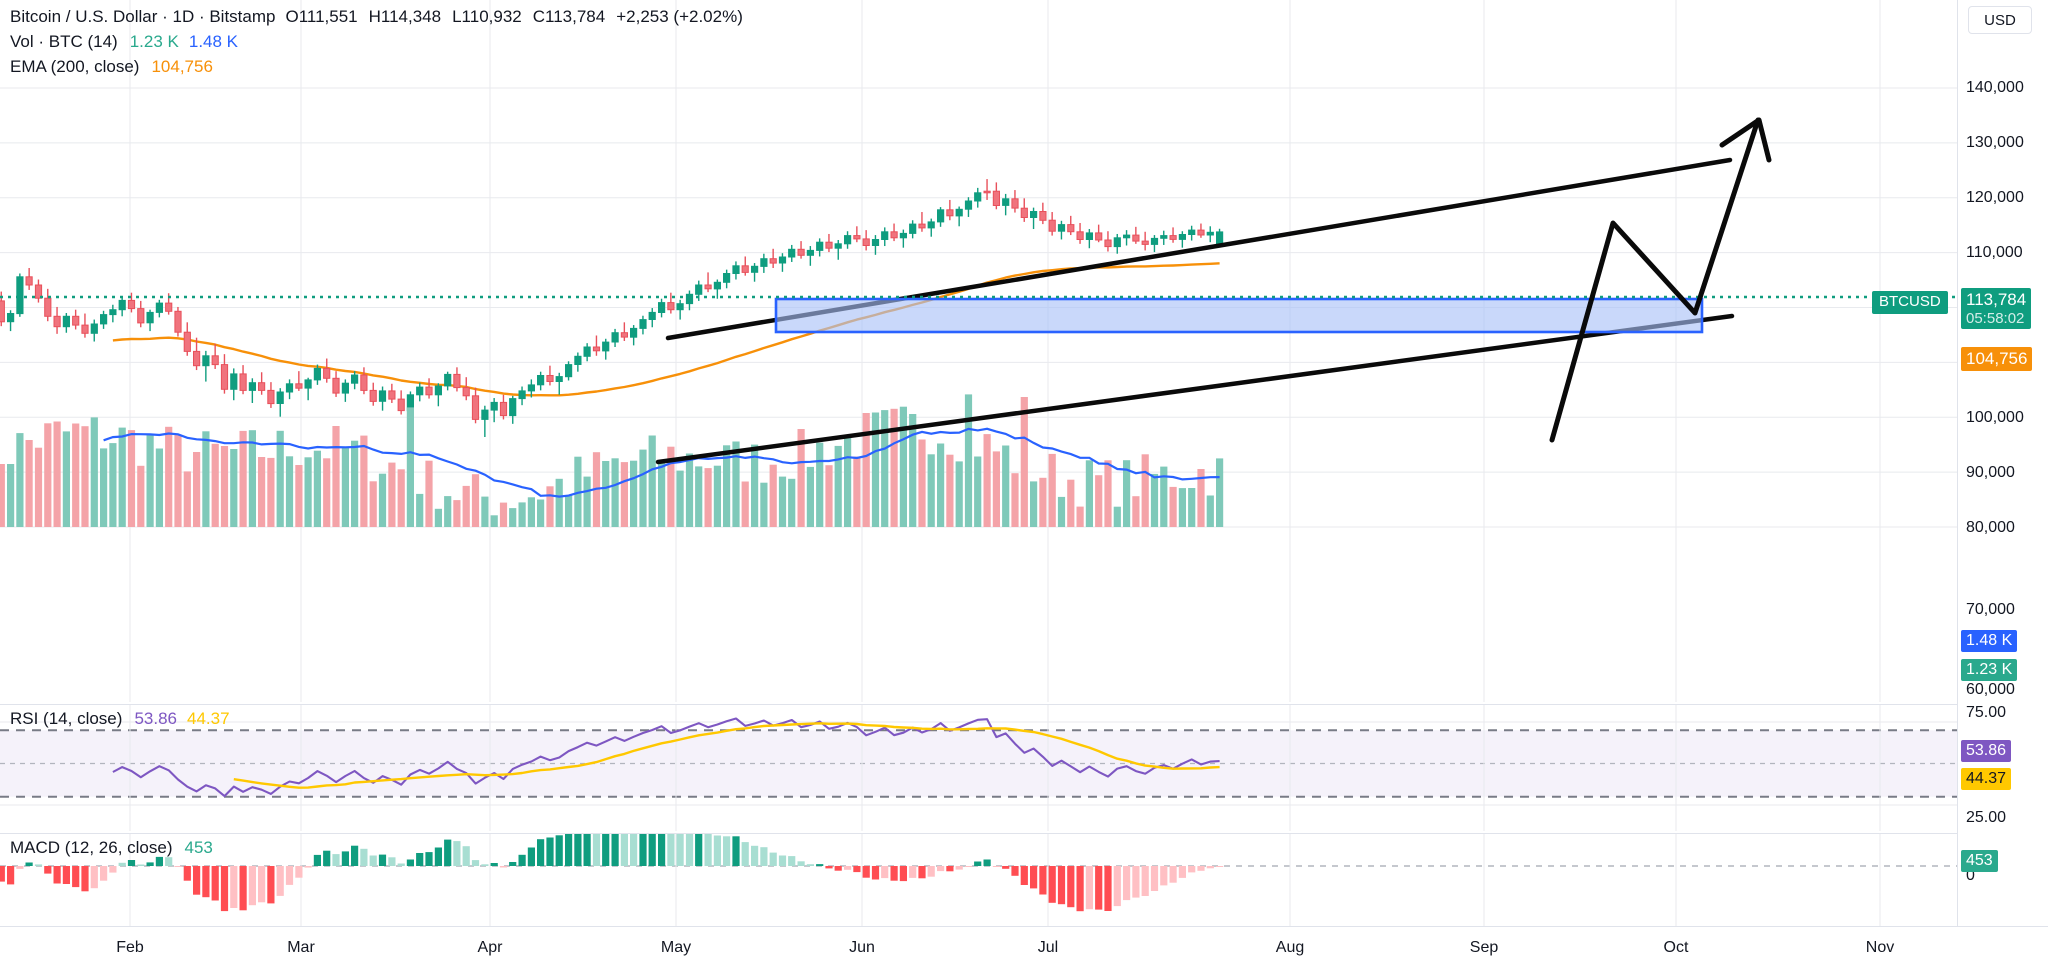 The width and height of the screenshot is (2048, 967). Describe the element at coordinates (66, 718) in the screenshot. I see `rsi-study-label: RSI (14, close)` at that location.